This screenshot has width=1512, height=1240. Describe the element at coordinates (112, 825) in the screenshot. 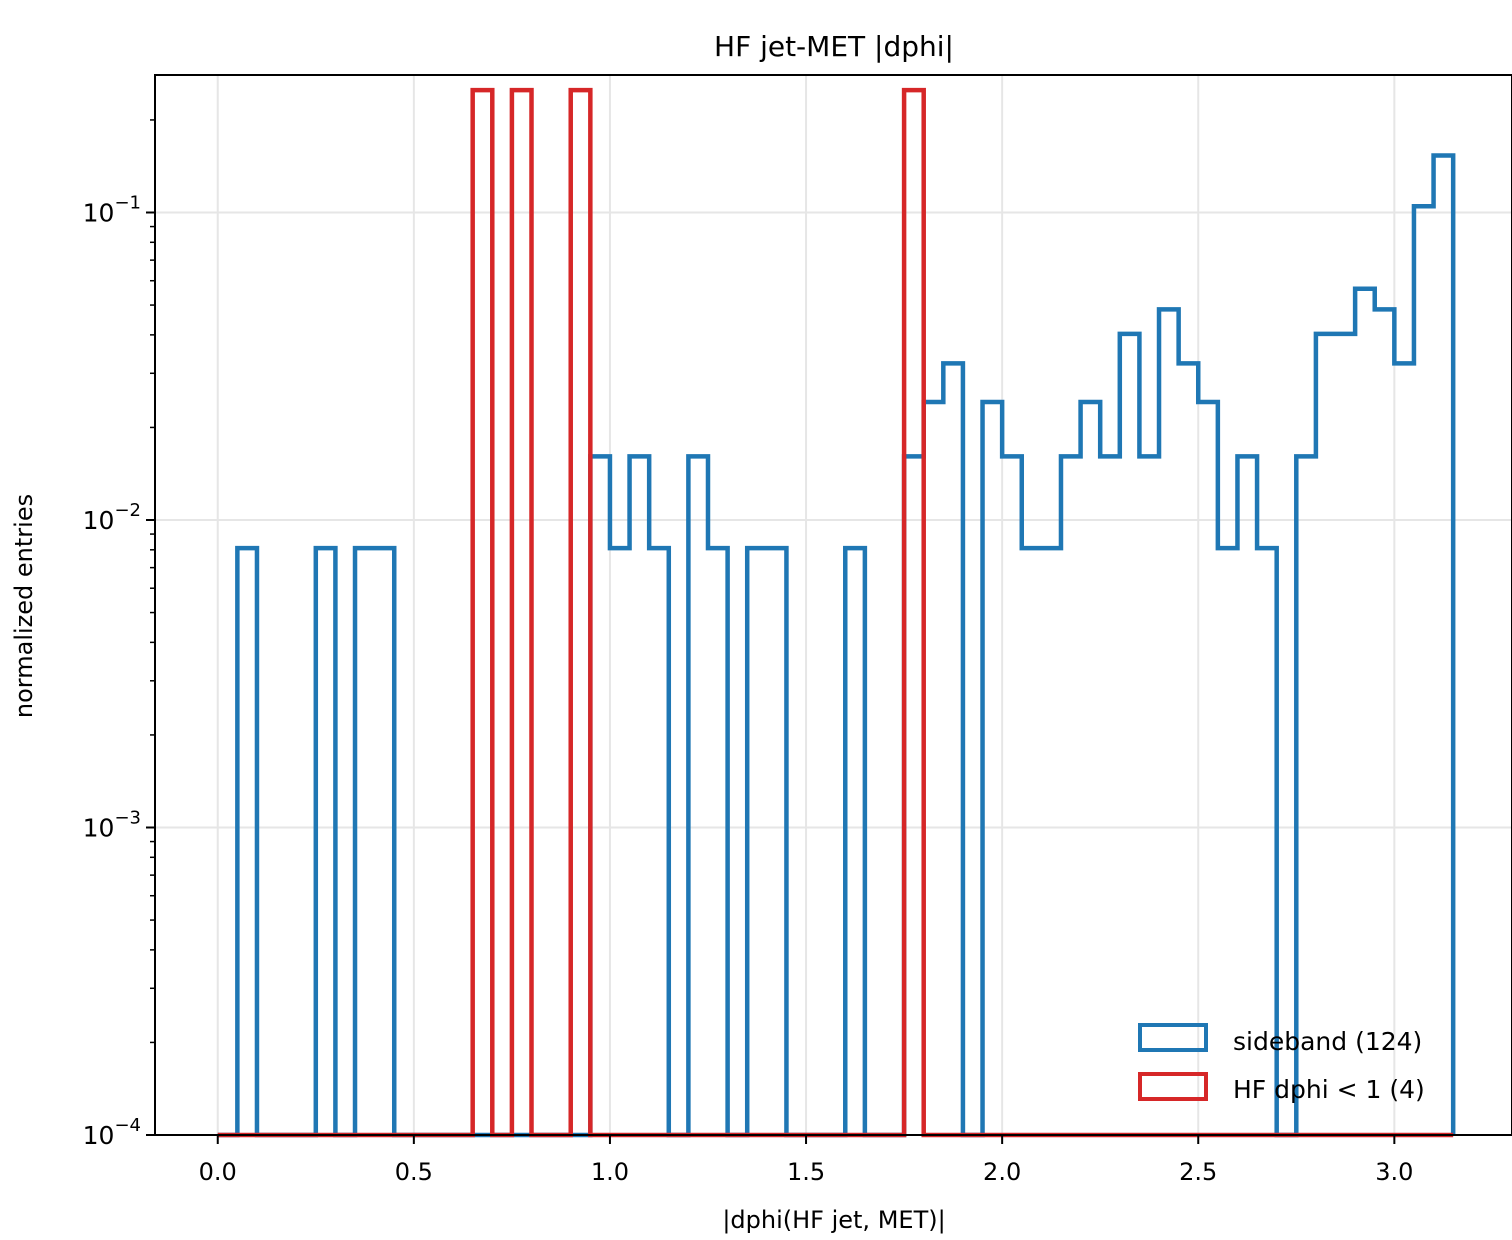

I see `y-tick-label: 10⁻³` at that location.